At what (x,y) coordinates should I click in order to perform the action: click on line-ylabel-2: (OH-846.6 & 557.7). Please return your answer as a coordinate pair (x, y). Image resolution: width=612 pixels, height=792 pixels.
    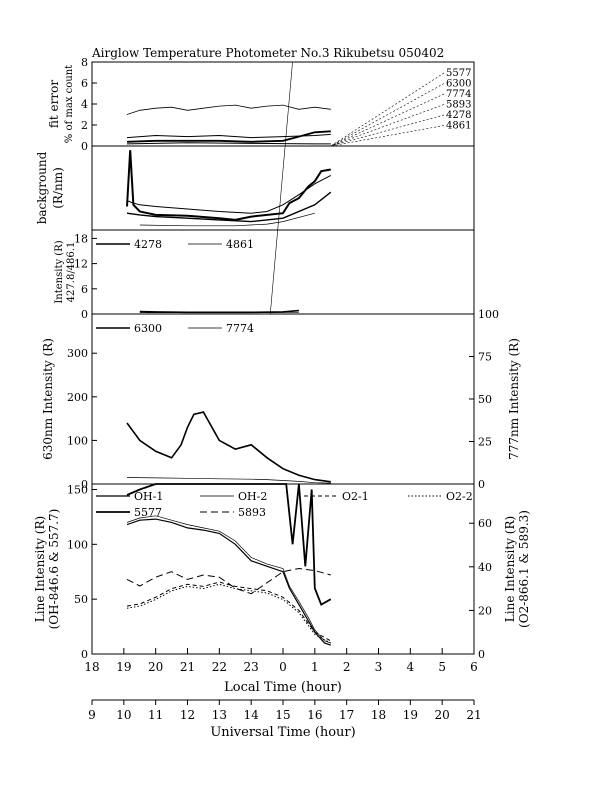
    Looking at the image, I should click on (54, 569).